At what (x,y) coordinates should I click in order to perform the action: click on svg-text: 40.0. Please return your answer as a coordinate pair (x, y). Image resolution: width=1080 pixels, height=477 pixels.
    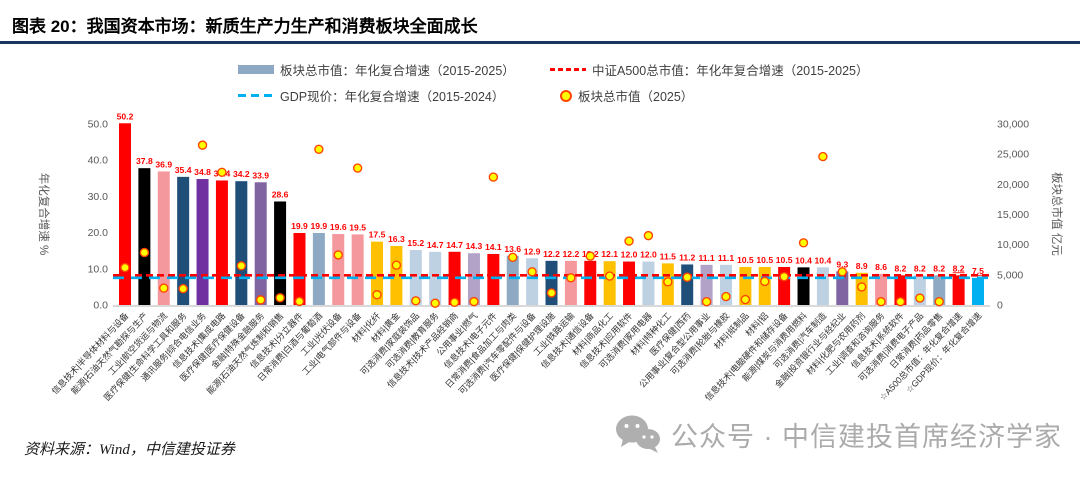
    Looking at the image, I should click on (98, 161).